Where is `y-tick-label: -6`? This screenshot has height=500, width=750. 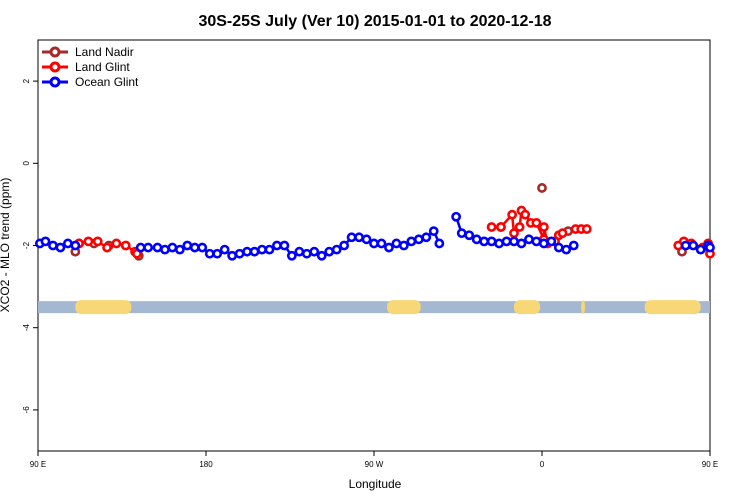
y-tick-label: -6 is located at coordinates (26, 410).